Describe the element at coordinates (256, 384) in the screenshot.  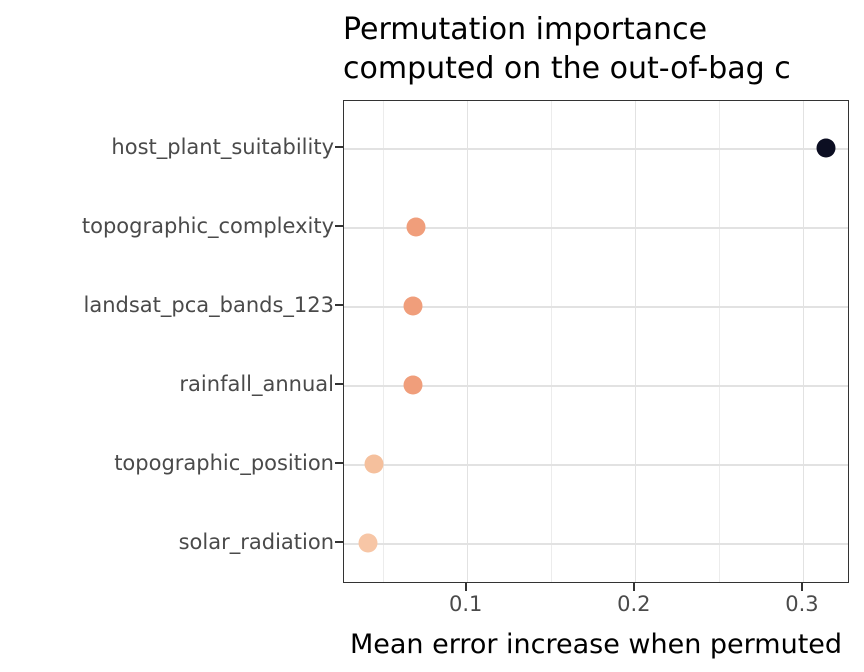
I see `y-axis-label: rainfall_annual` at that location.